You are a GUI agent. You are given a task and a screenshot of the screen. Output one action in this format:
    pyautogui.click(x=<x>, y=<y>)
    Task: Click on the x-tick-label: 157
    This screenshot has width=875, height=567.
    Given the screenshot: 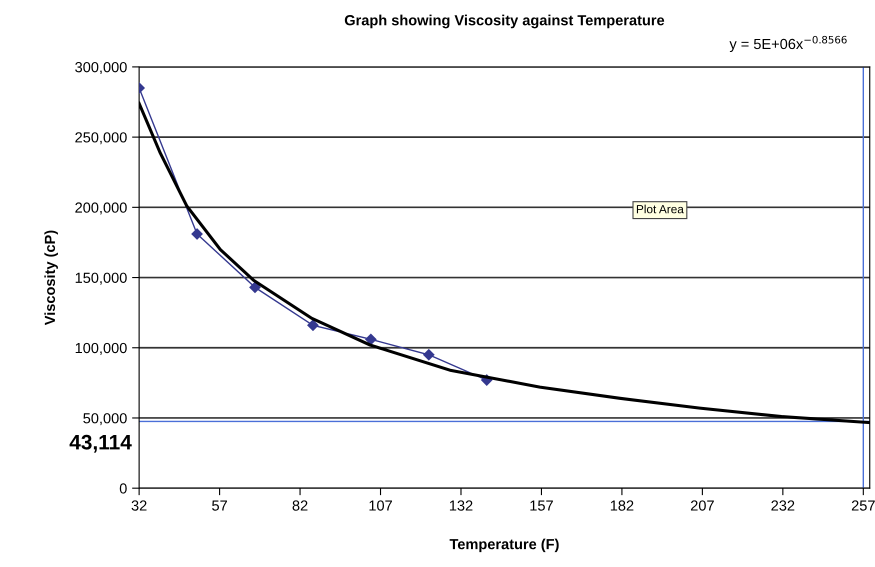 What is the action you would take?
    pyautogui.click(x=541, y=505)
    